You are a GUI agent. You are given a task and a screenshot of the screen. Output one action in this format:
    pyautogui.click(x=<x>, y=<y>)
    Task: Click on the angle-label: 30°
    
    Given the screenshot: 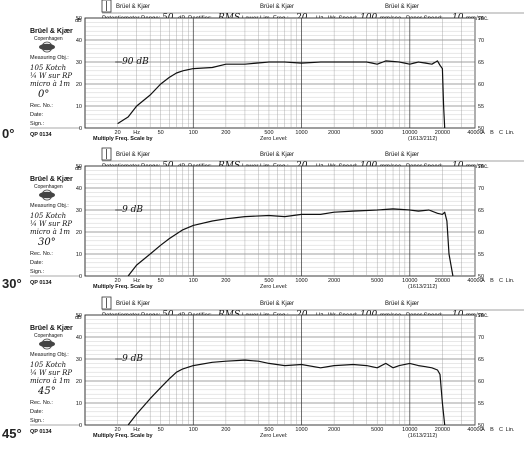 What is the action you would take?
    pyautogui.click(x=12, y=283)
    